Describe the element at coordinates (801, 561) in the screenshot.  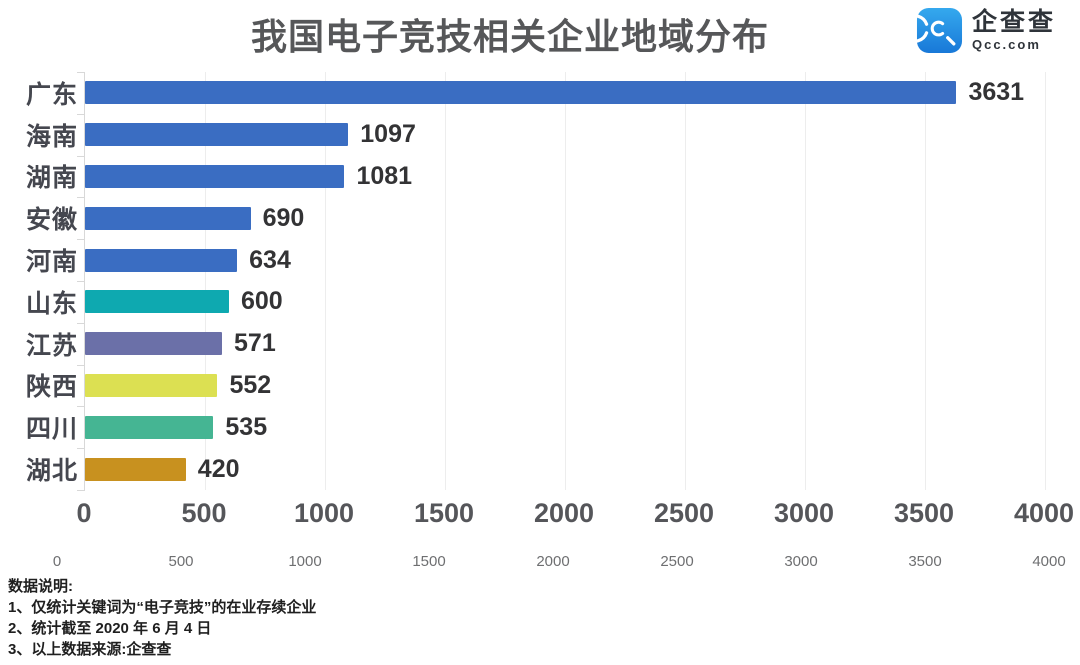
I see `x-tick-label-secondary: 3000` at that location.